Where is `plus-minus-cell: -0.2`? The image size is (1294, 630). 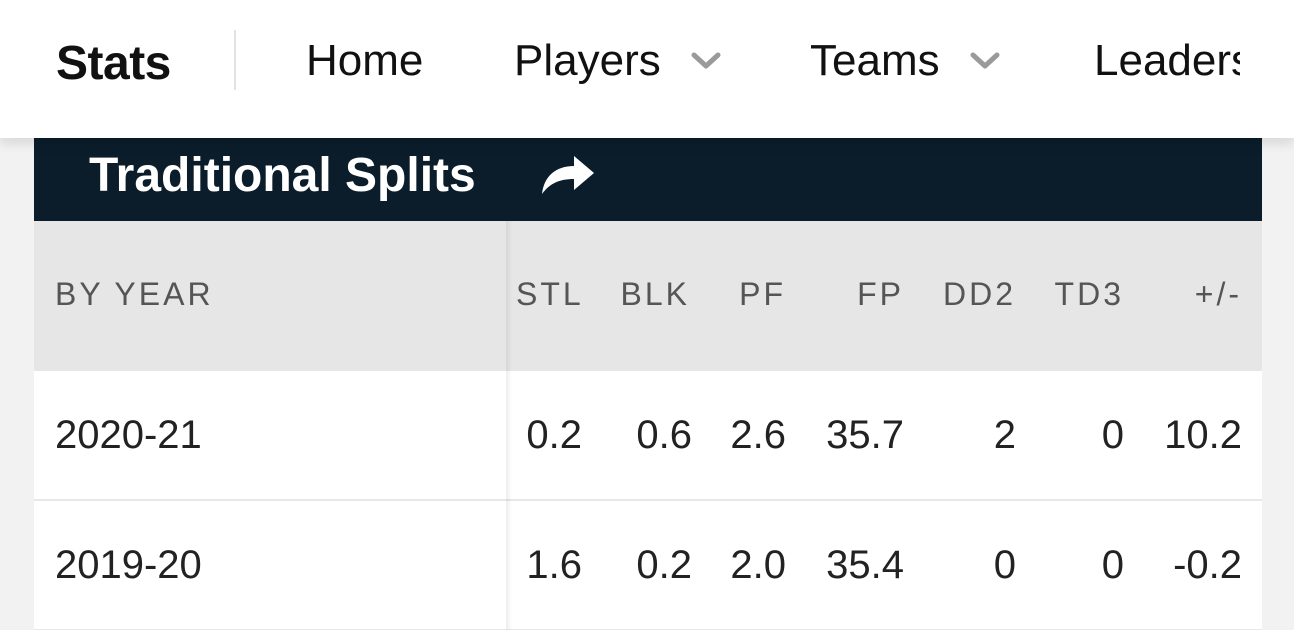
plus-minus-cell: -0.2 is located at coordinates (1207, 565).